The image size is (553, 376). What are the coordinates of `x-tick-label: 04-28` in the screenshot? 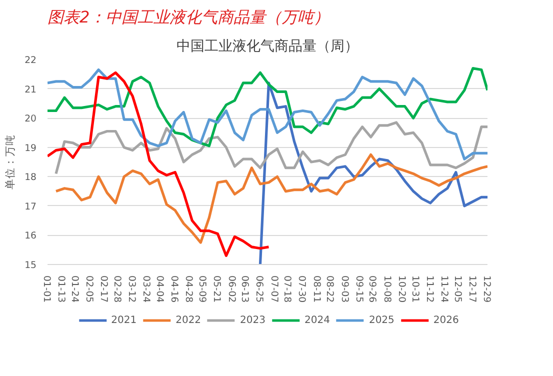 It's located at (188, 289).